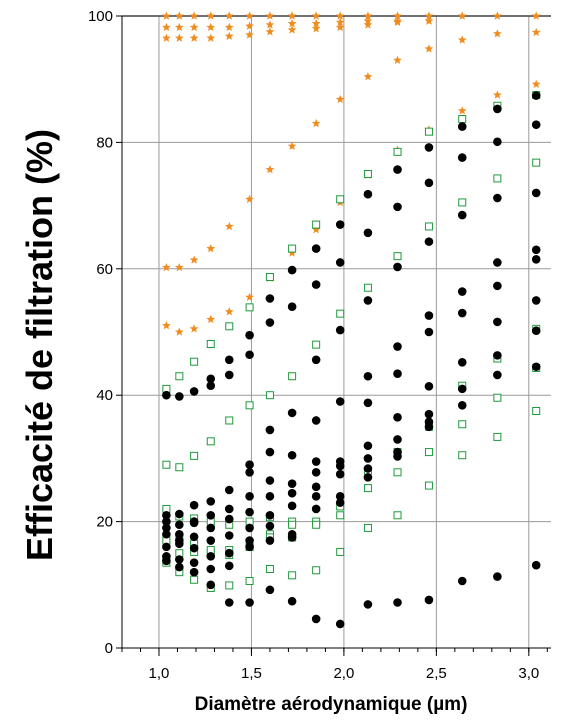 This screenshot has height=724, width=562. I want to click on y-tick-label: 40, so click(104, 395).